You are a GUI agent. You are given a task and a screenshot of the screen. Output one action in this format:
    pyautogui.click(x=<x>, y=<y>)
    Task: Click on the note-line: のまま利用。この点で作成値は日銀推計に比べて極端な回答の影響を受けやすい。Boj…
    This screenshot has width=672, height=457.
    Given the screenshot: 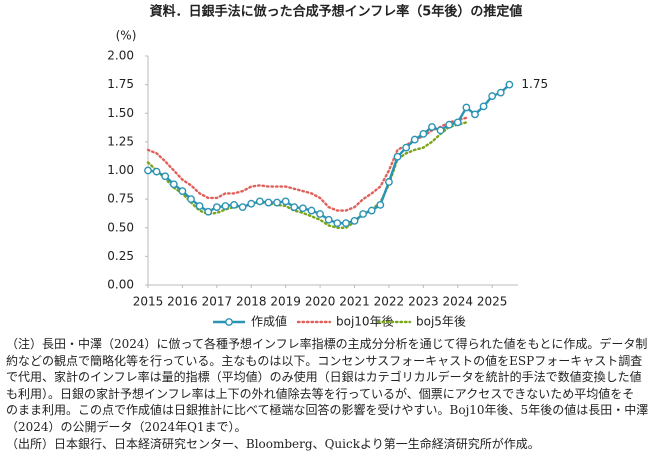 What is the action you would take?
    pyautogui.click(x=327, y=410)
    